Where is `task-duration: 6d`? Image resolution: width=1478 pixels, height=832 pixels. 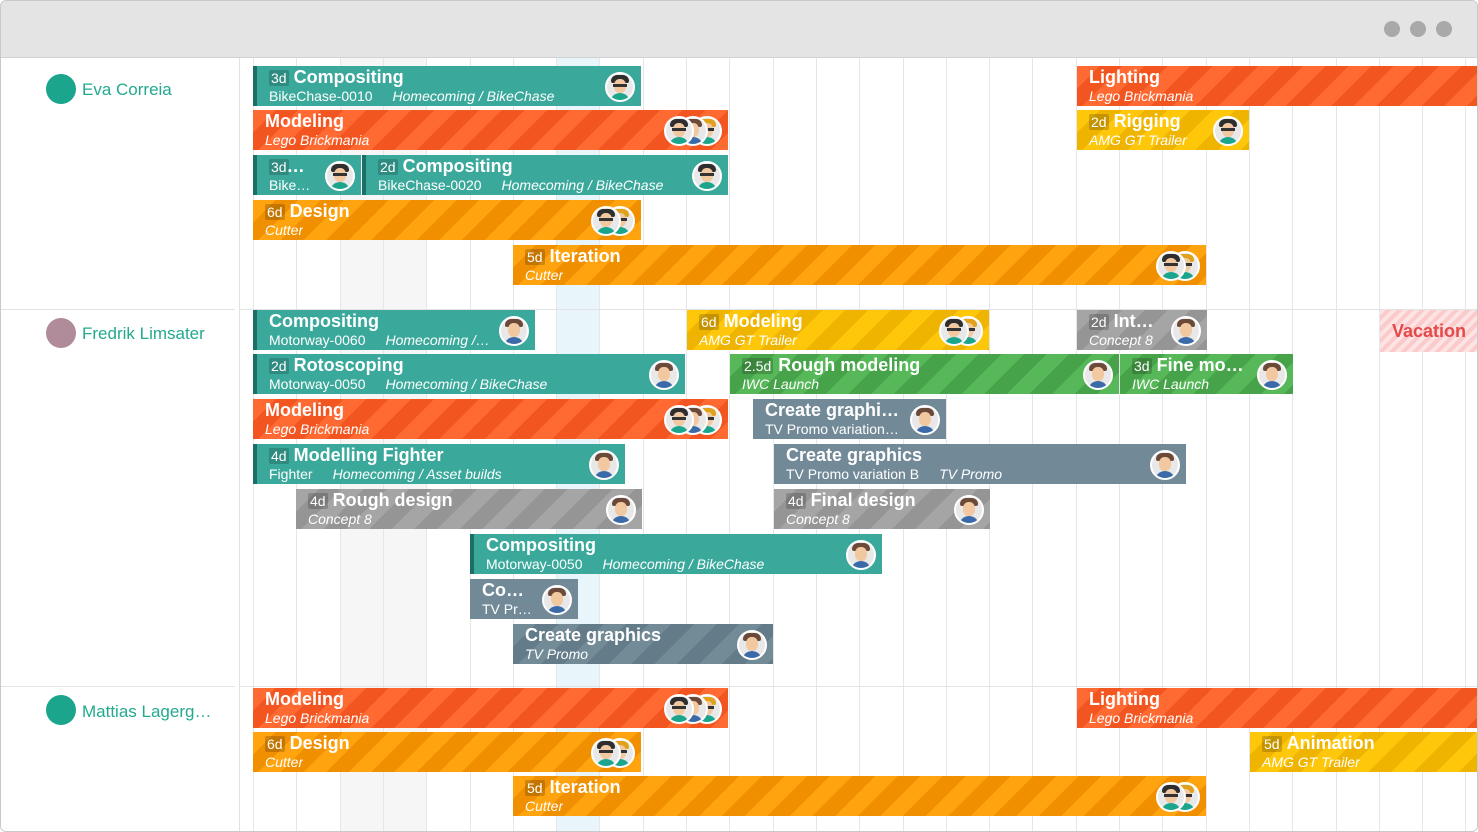 task-duration: 6d is located at coordinates (275, 744).